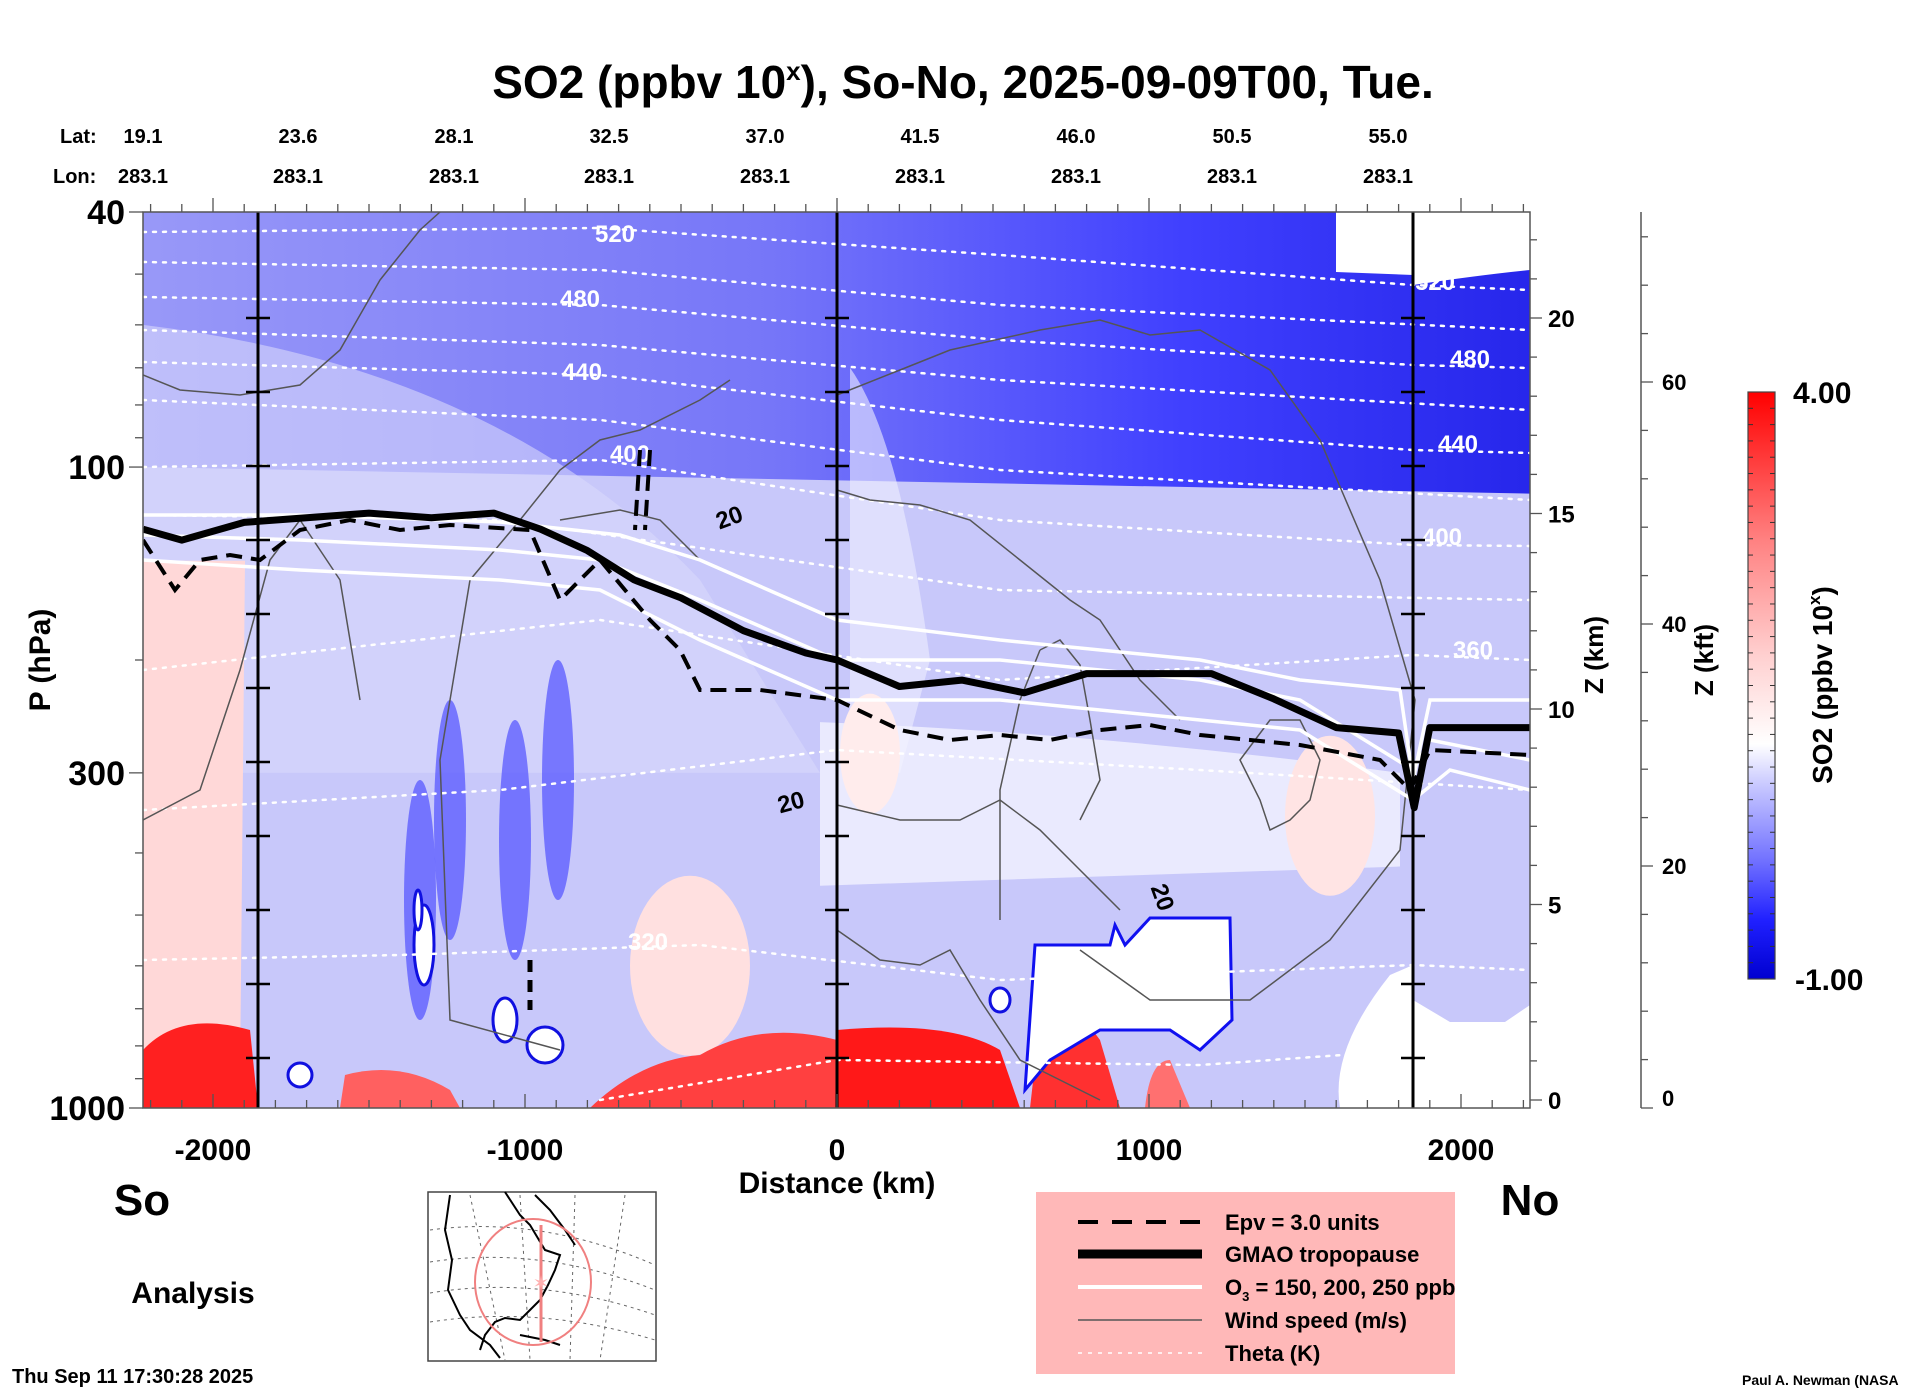 The image size is (1926, 1394). What do you see at coordinates (1561, 710) in the screenshot?
I see `z-km-tick-label: 10` at bounding box center [1561, 710].